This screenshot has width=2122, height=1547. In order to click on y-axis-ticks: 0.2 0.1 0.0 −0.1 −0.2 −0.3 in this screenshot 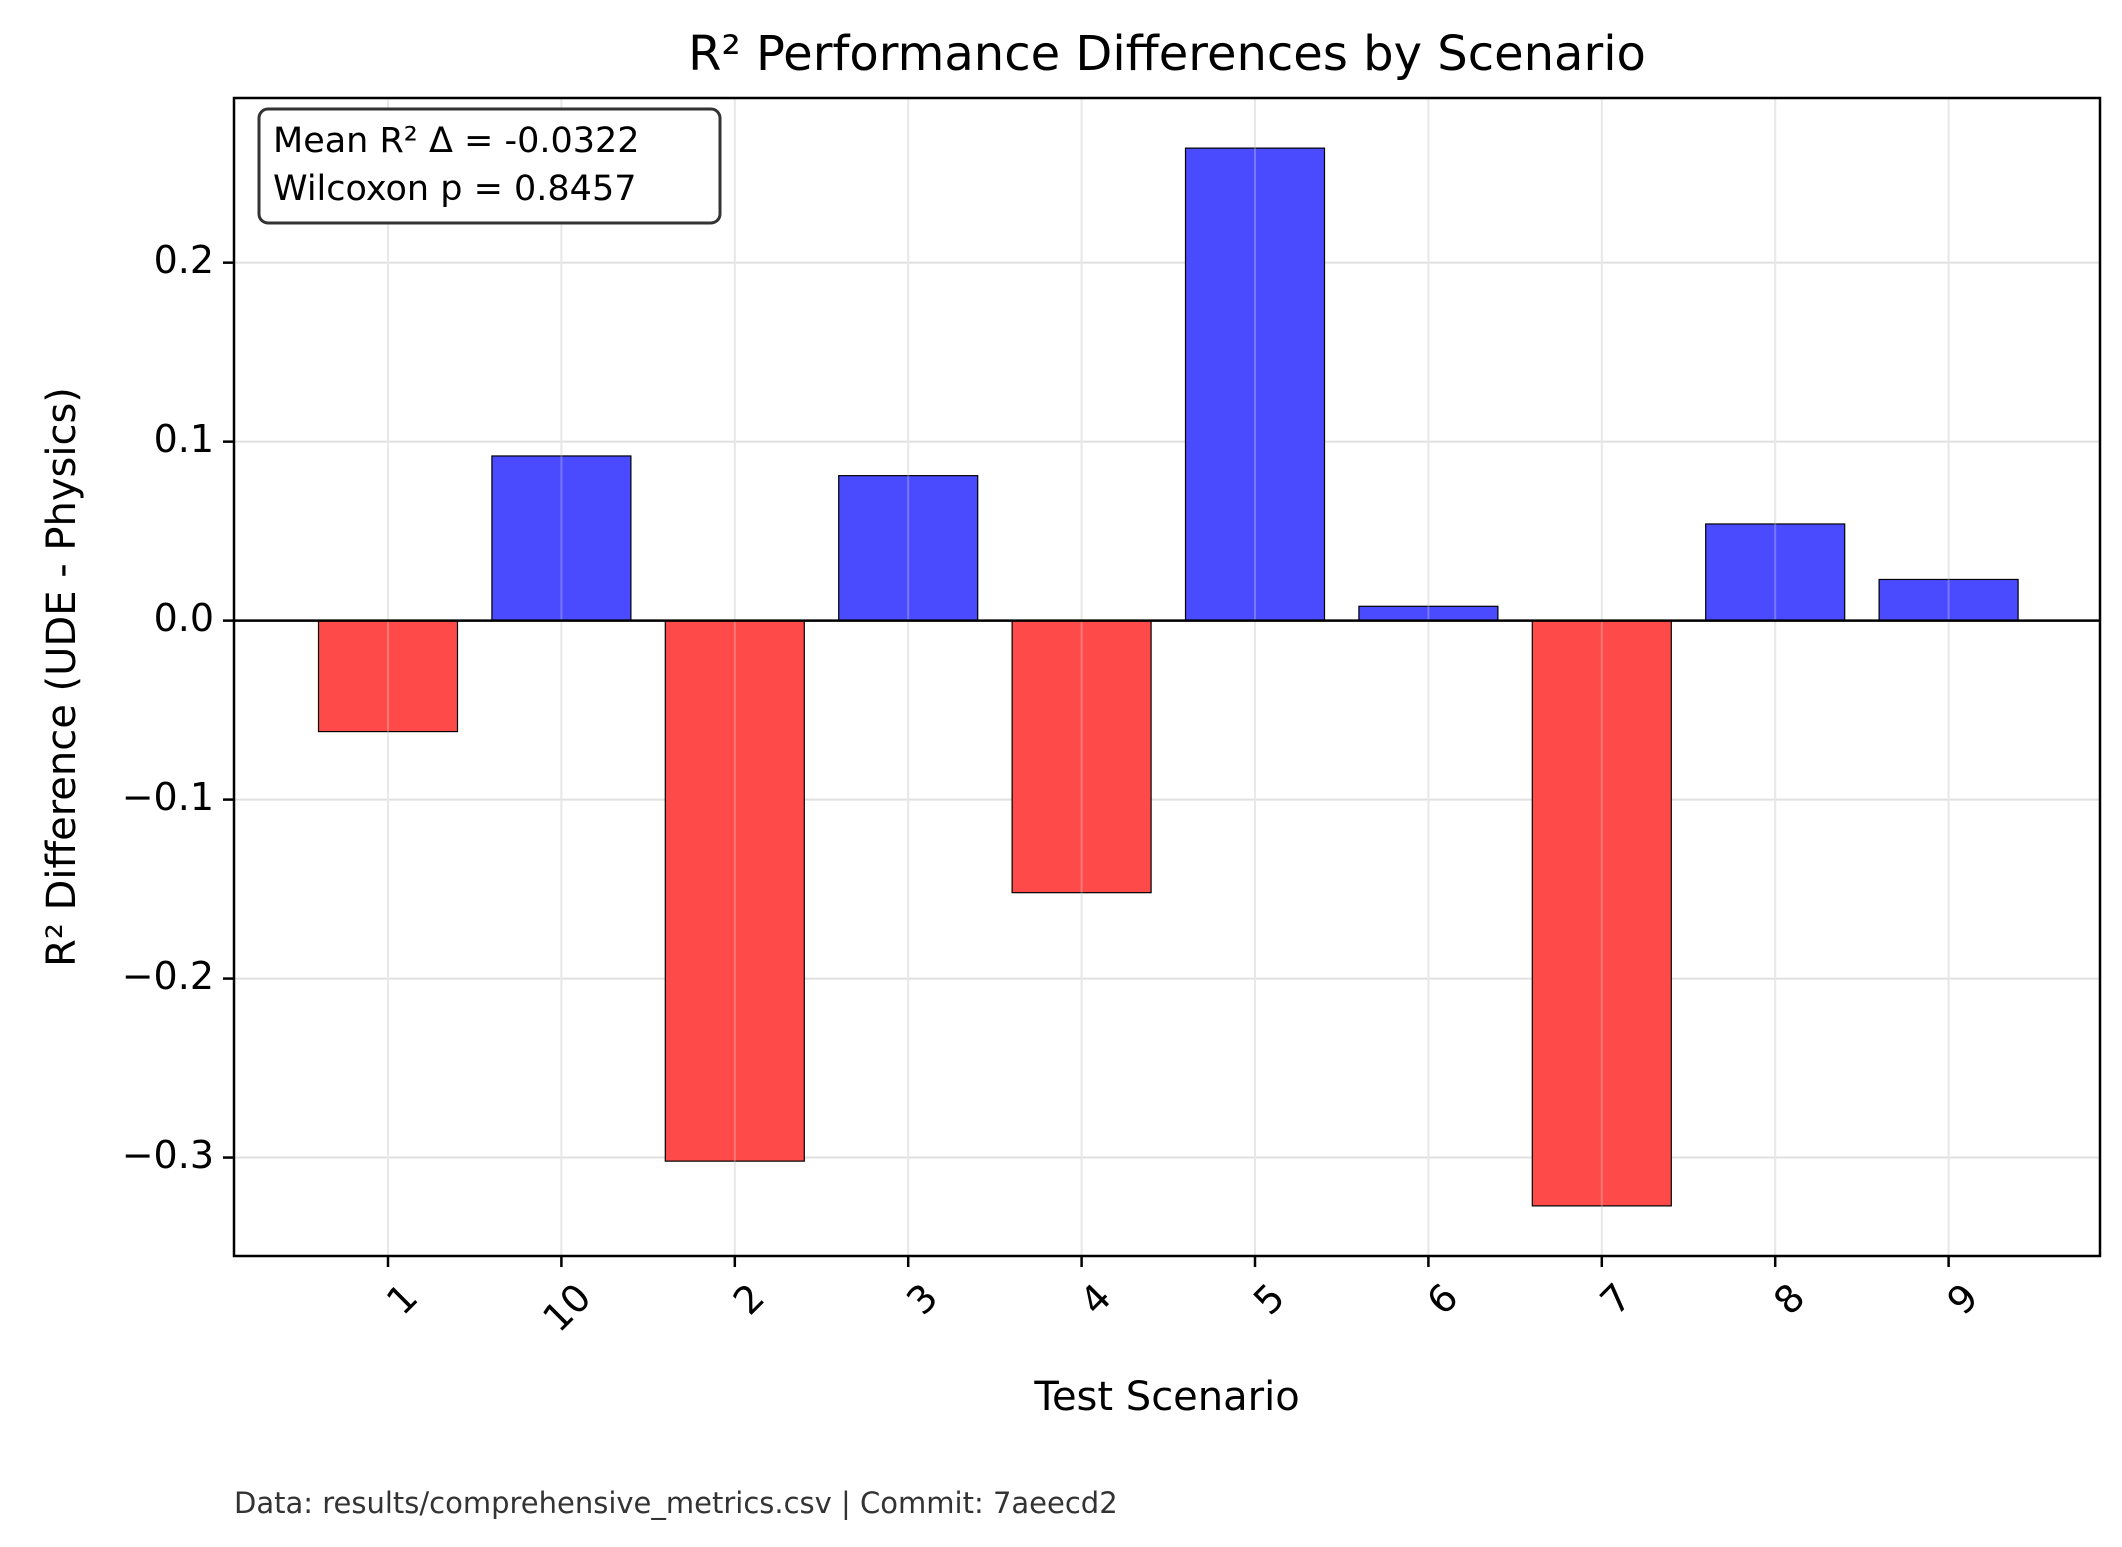, I will do `click(178, 707)`.